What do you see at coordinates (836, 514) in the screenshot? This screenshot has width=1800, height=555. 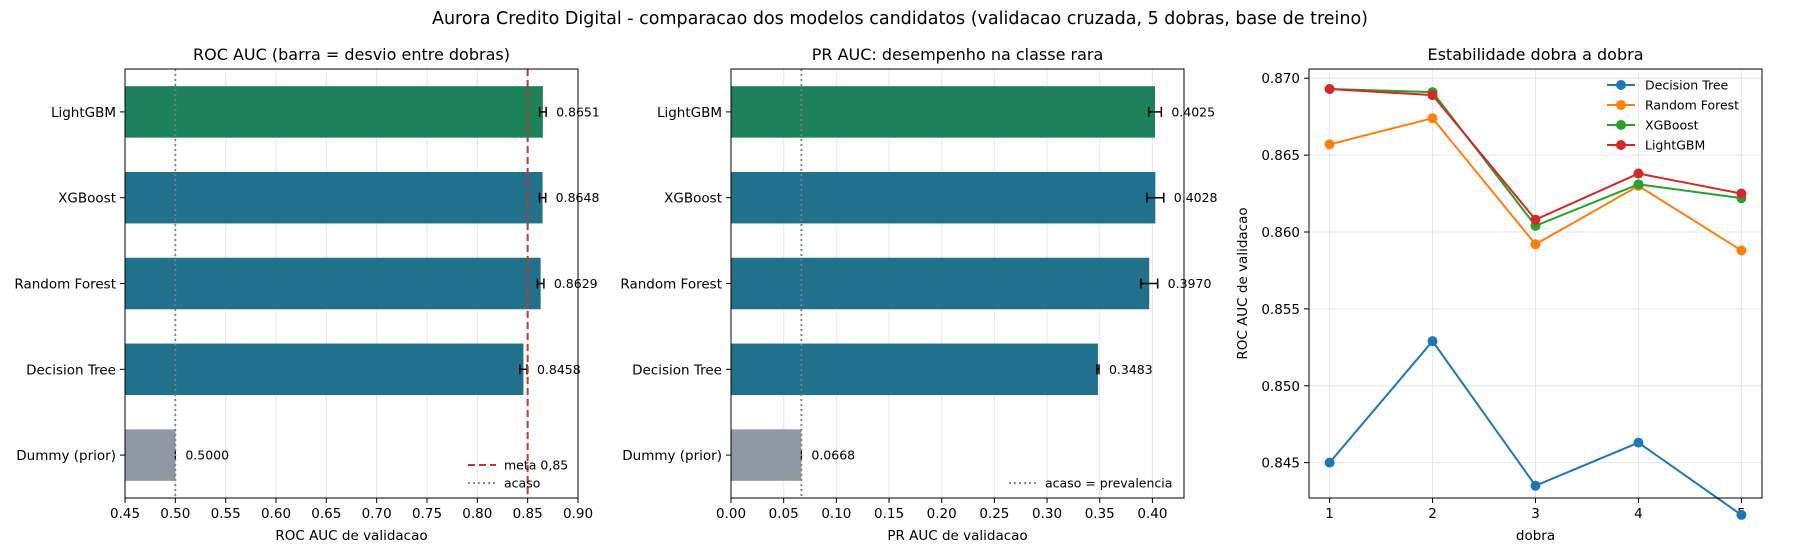 I see `x-tick-label: 0.10` at bounding box center [836, 514].